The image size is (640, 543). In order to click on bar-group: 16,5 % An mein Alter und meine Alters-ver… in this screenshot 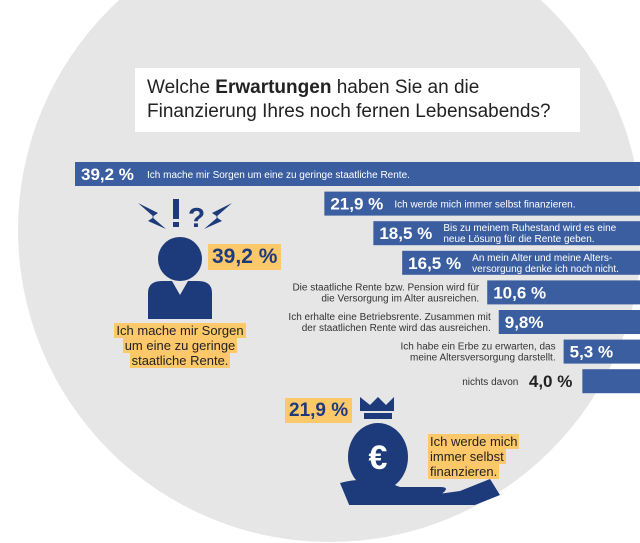, I will do `click(521, 262)`.